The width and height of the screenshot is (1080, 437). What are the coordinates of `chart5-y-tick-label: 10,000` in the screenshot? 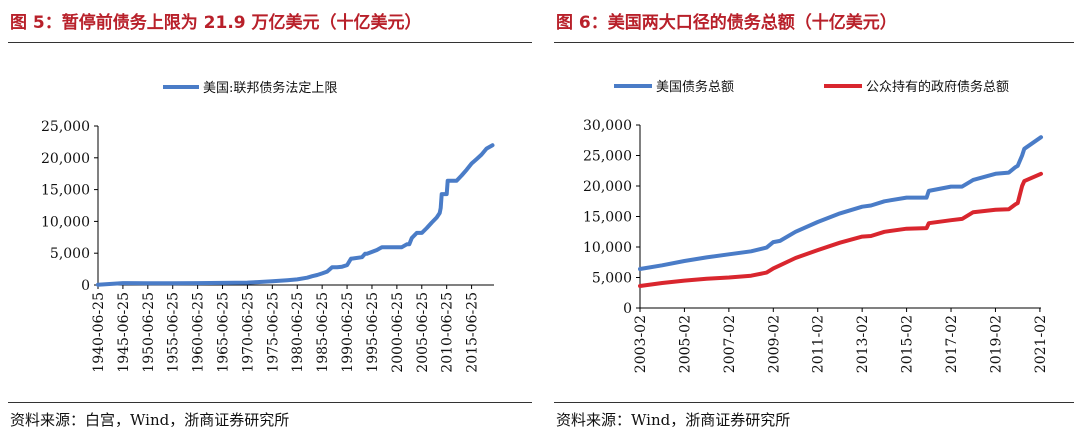 It's located at (65, 222).